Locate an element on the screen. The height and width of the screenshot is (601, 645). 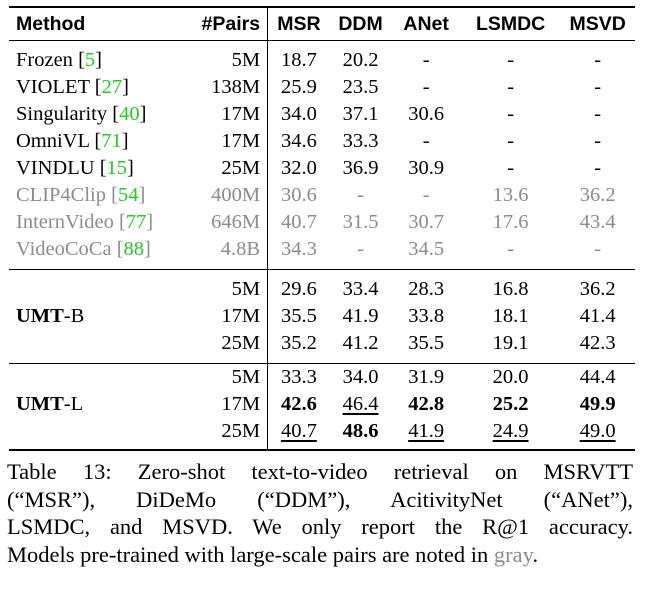
anet-cell-best: 42.8 is located at coordinates (426, 404).